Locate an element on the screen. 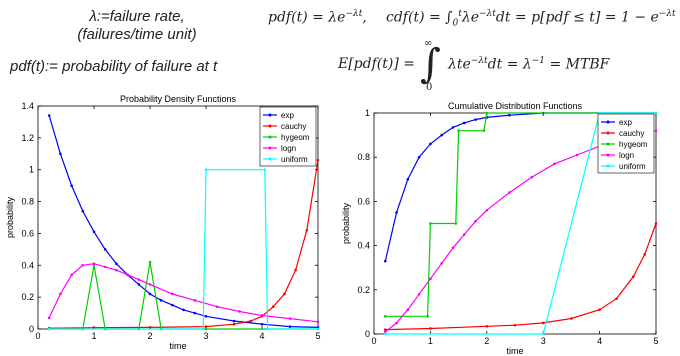 The height and width of the screenshot is (356, 680). expectation-exponent: −λt is located at coordinates (479, 61).